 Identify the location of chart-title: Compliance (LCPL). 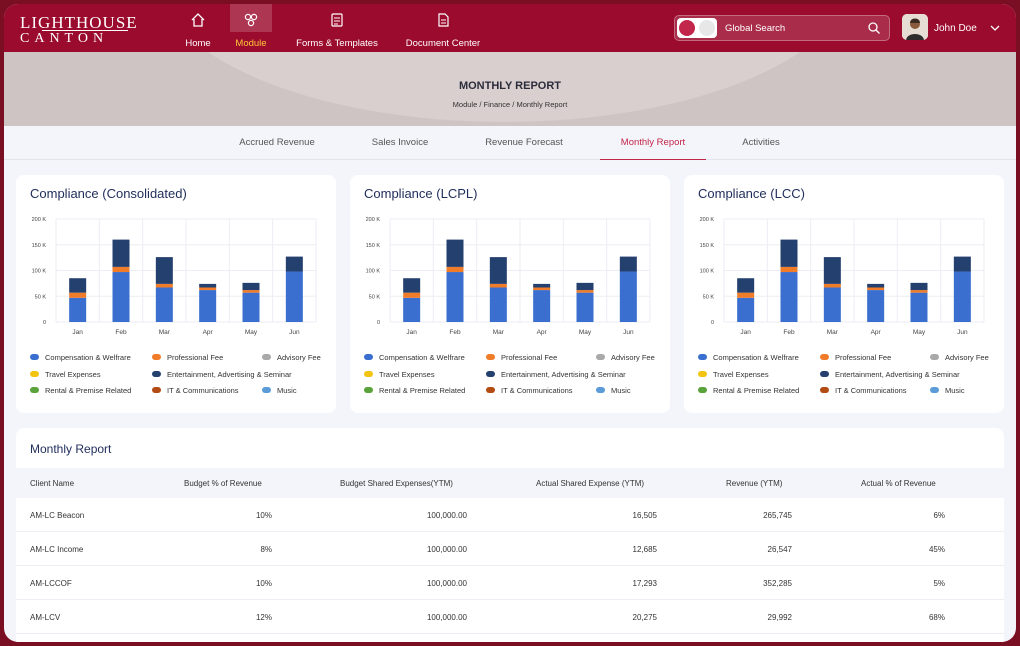
(421, 193).